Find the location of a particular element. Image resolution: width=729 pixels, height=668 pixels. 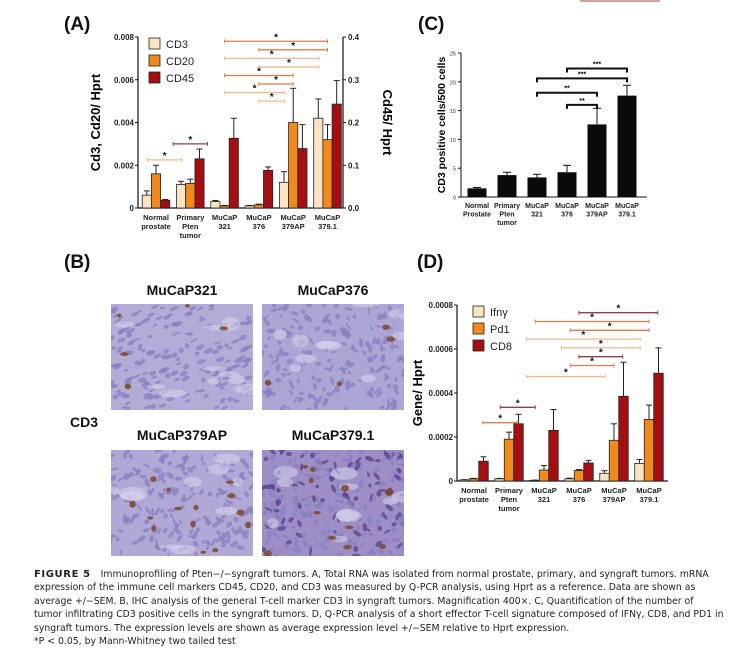

chart-a-x-tick-label: Pten is located at coordinates (190, 226).